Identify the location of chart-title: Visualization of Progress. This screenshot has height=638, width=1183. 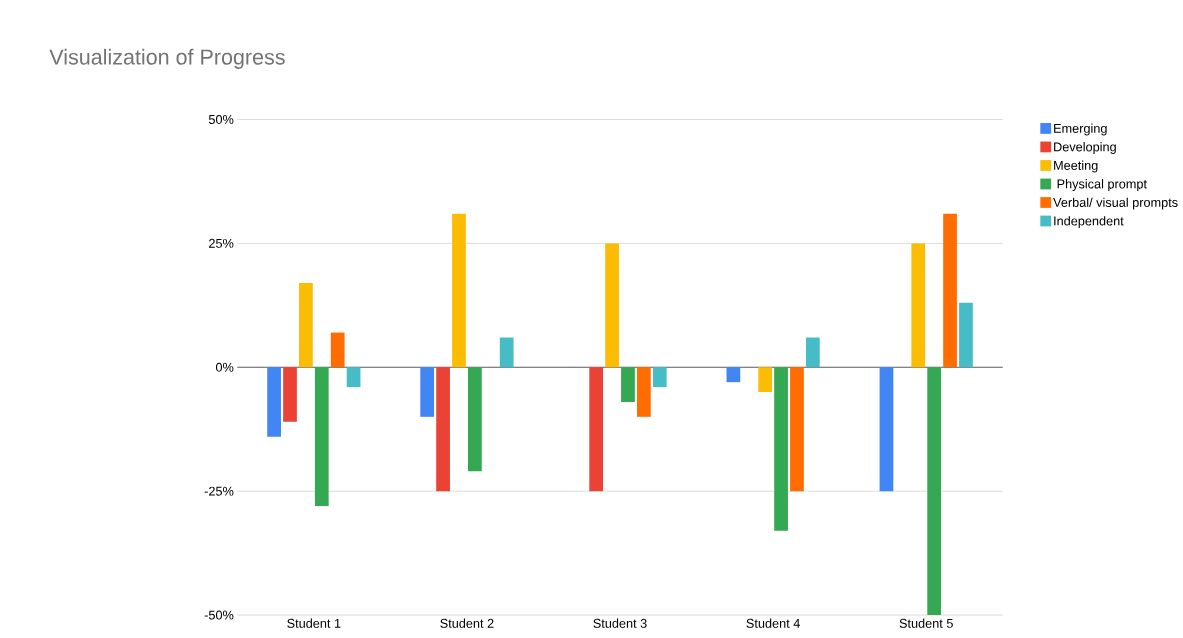
(167, 58).